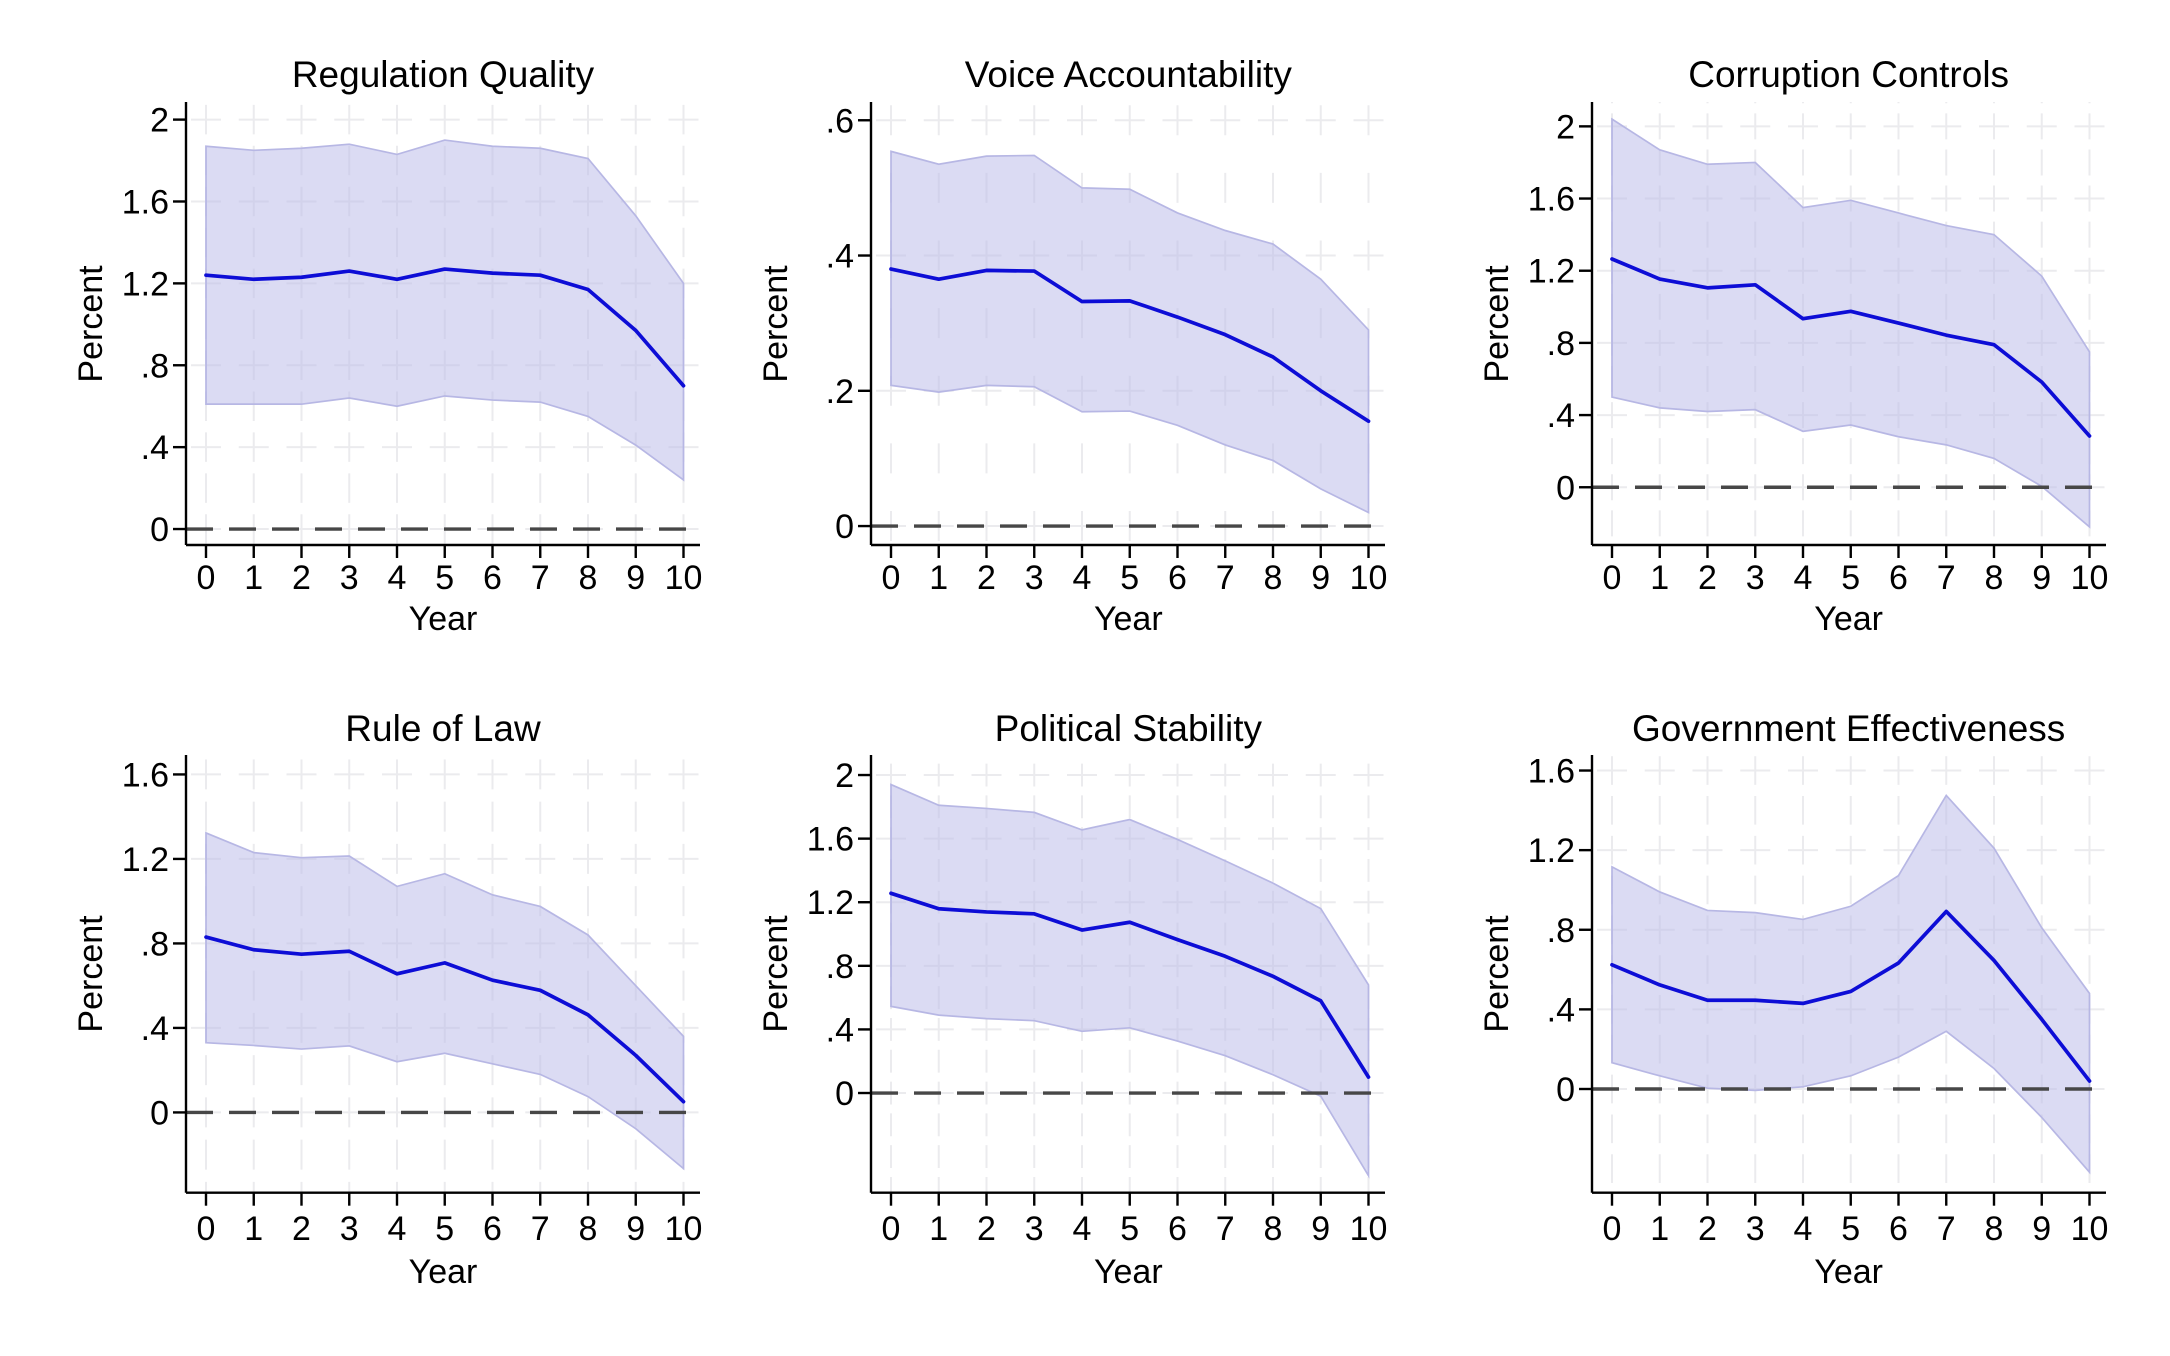 The height and width of the screenshot is (1356, 2170). I want to click on y-tick-label: .6, so click(840, 121).